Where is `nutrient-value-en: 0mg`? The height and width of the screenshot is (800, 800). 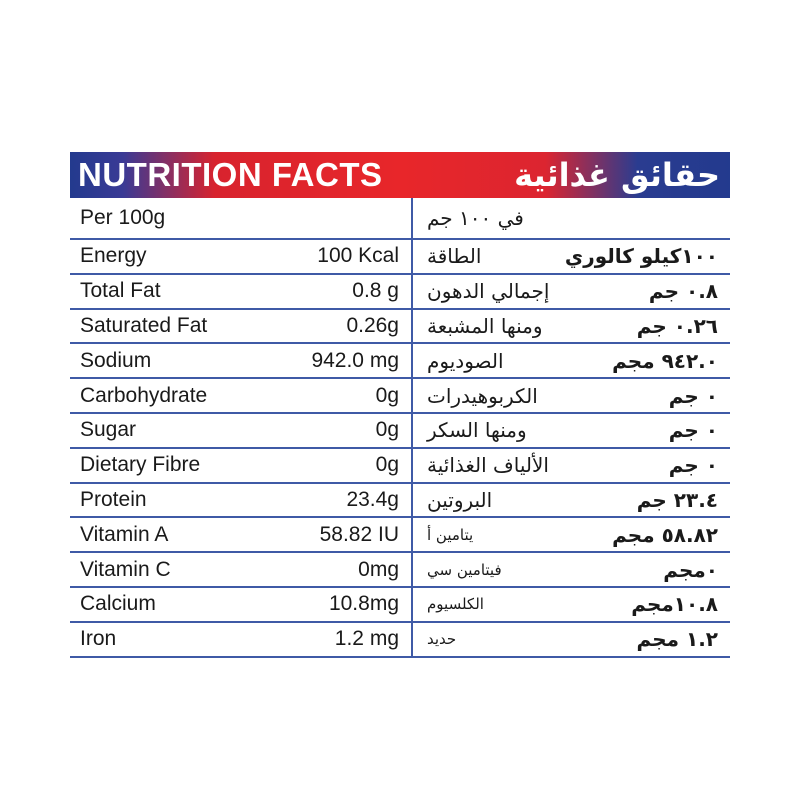 nutrient-value-en: 0mg is located at coordinates (378, 569).